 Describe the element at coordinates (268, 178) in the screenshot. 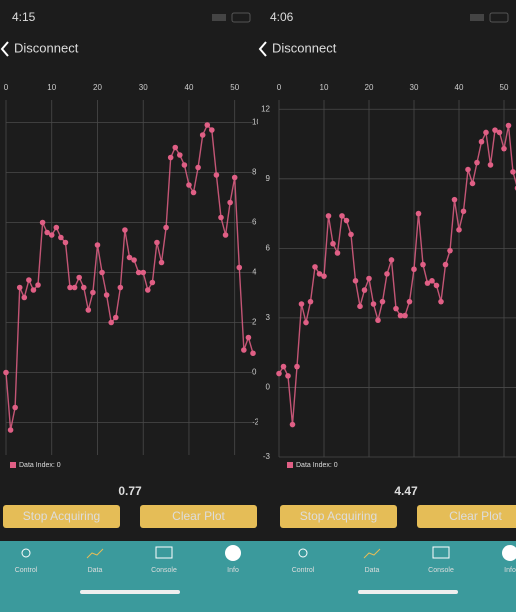

I see `y-tick-label: 9` at that location.